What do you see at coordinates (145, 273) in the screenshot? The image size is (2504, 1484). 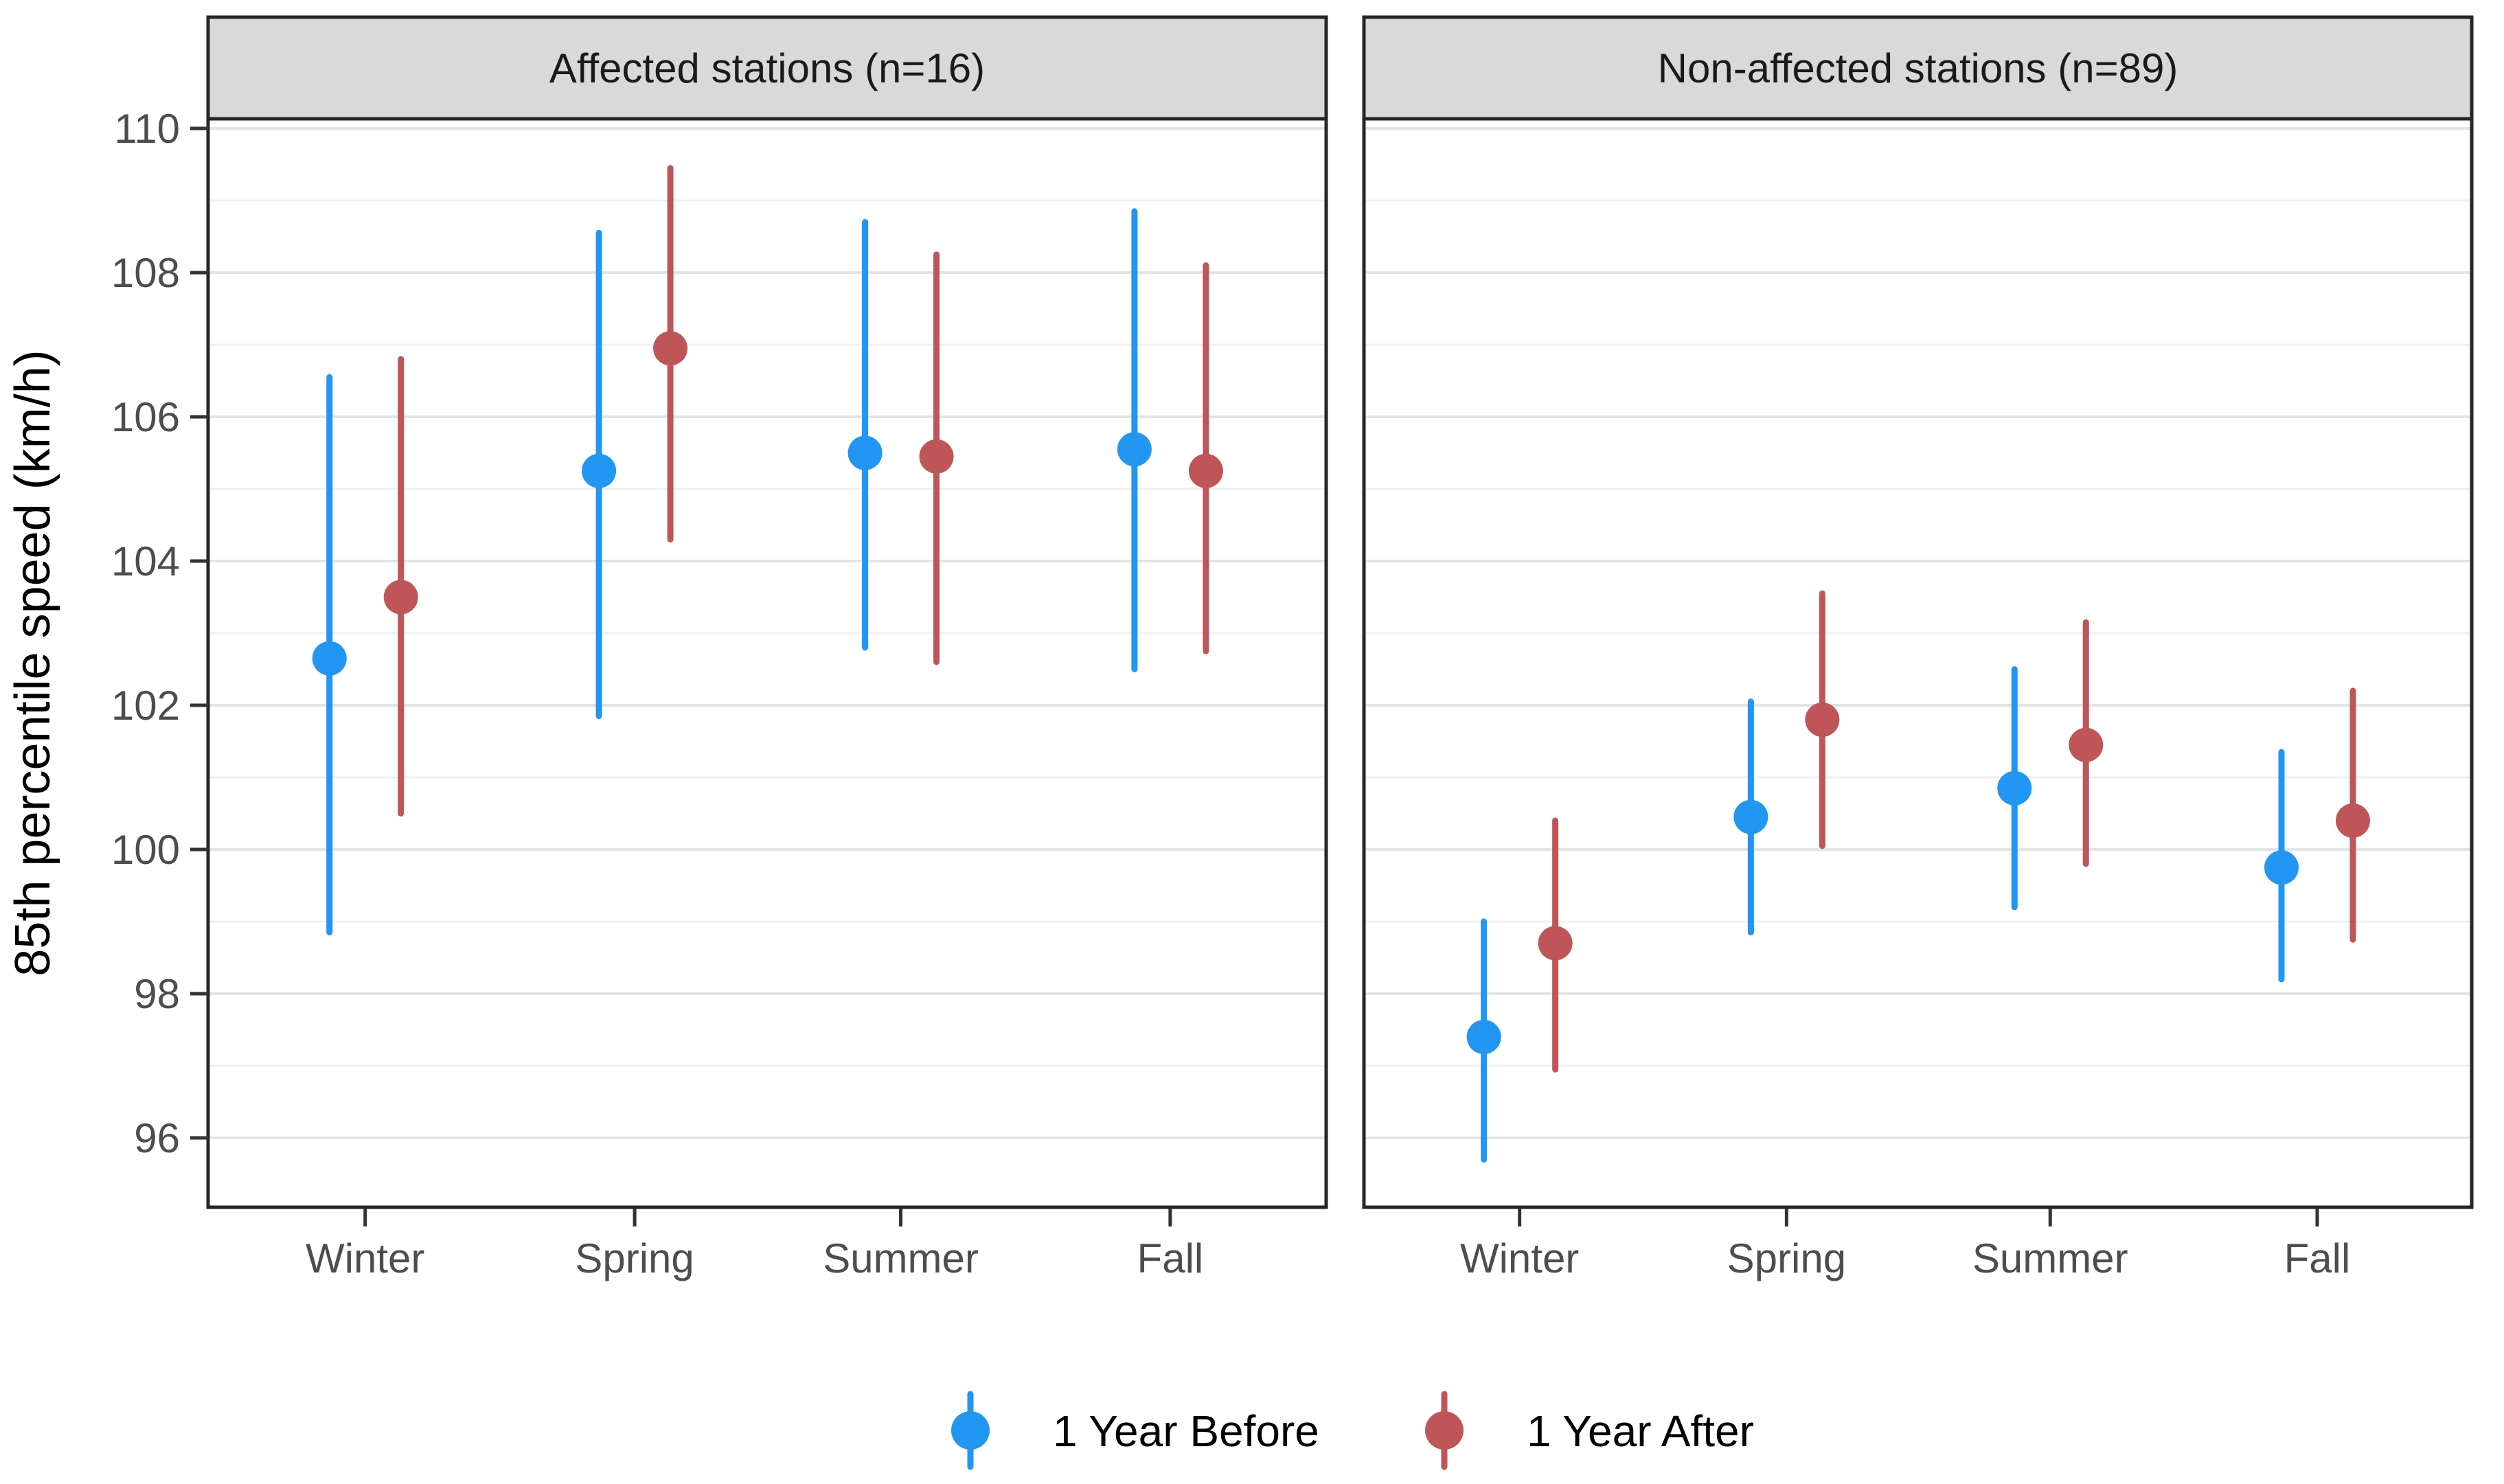 I see `y-tick-label: 108` at bounding box center [145, 273].